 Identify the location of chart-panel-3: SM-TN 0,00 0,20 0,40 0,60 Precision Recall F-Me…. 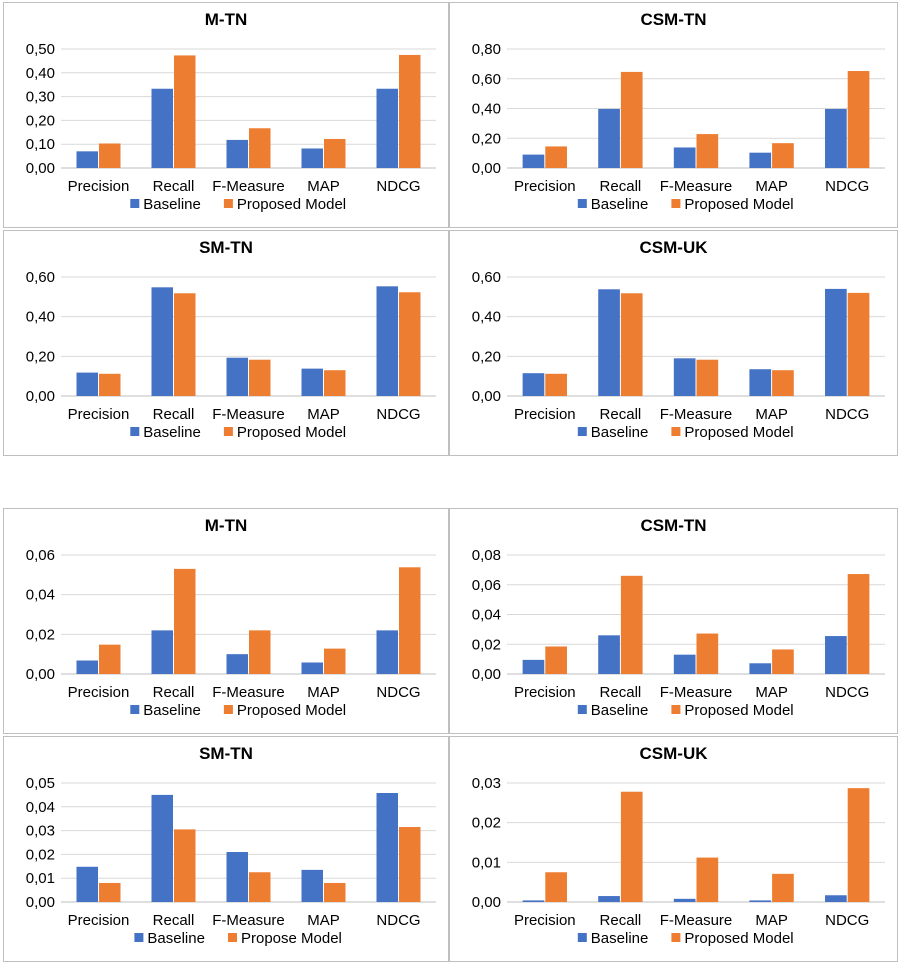
(226, 343).